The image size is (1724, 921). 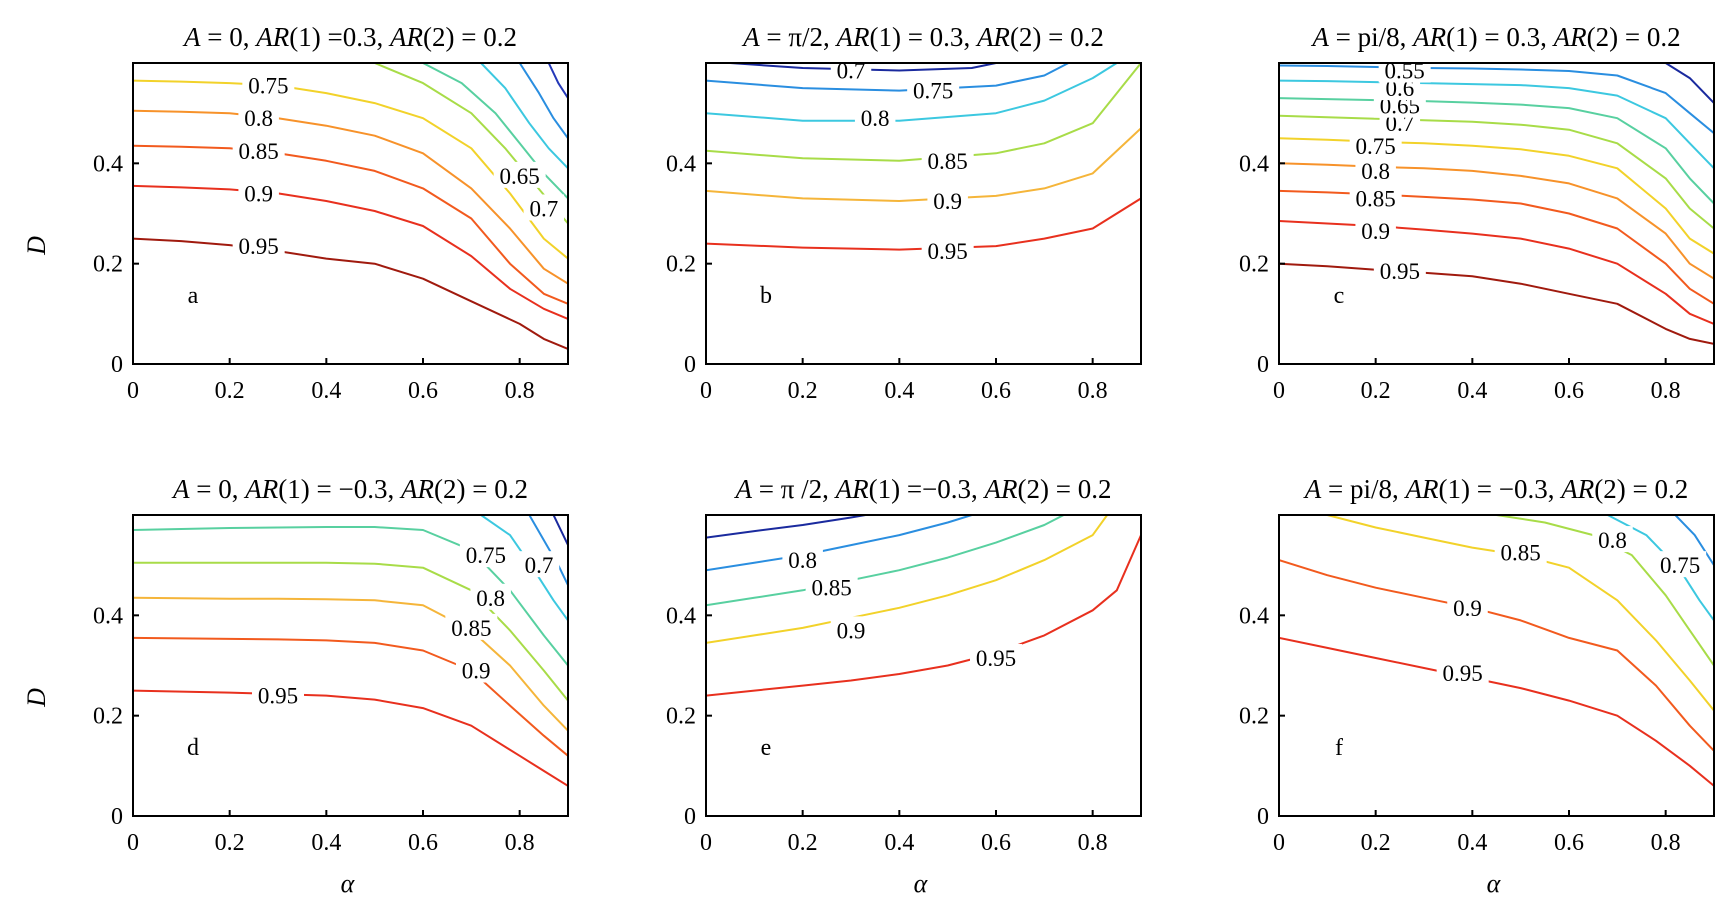 I want to click on contour-line-0.9, so click(x=923, y=164).